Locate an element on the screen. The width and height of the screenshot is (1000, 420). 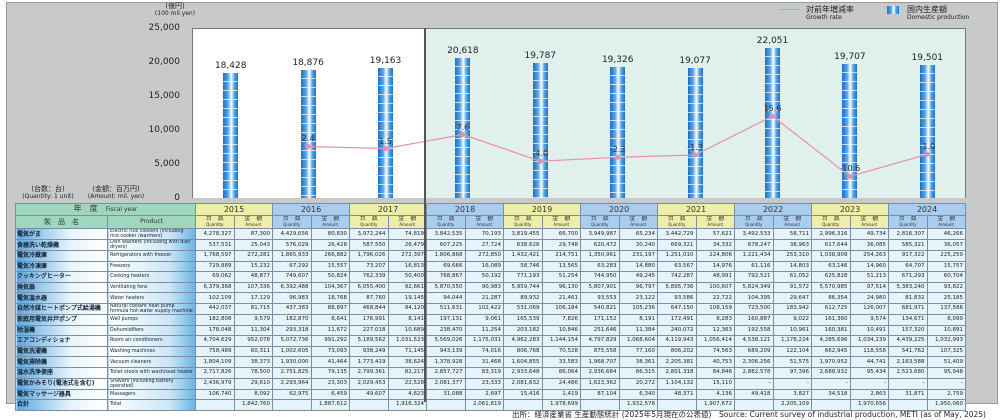
product-name-en: Toilet stools with wash/seat heater is located at coordinates (151, 372).